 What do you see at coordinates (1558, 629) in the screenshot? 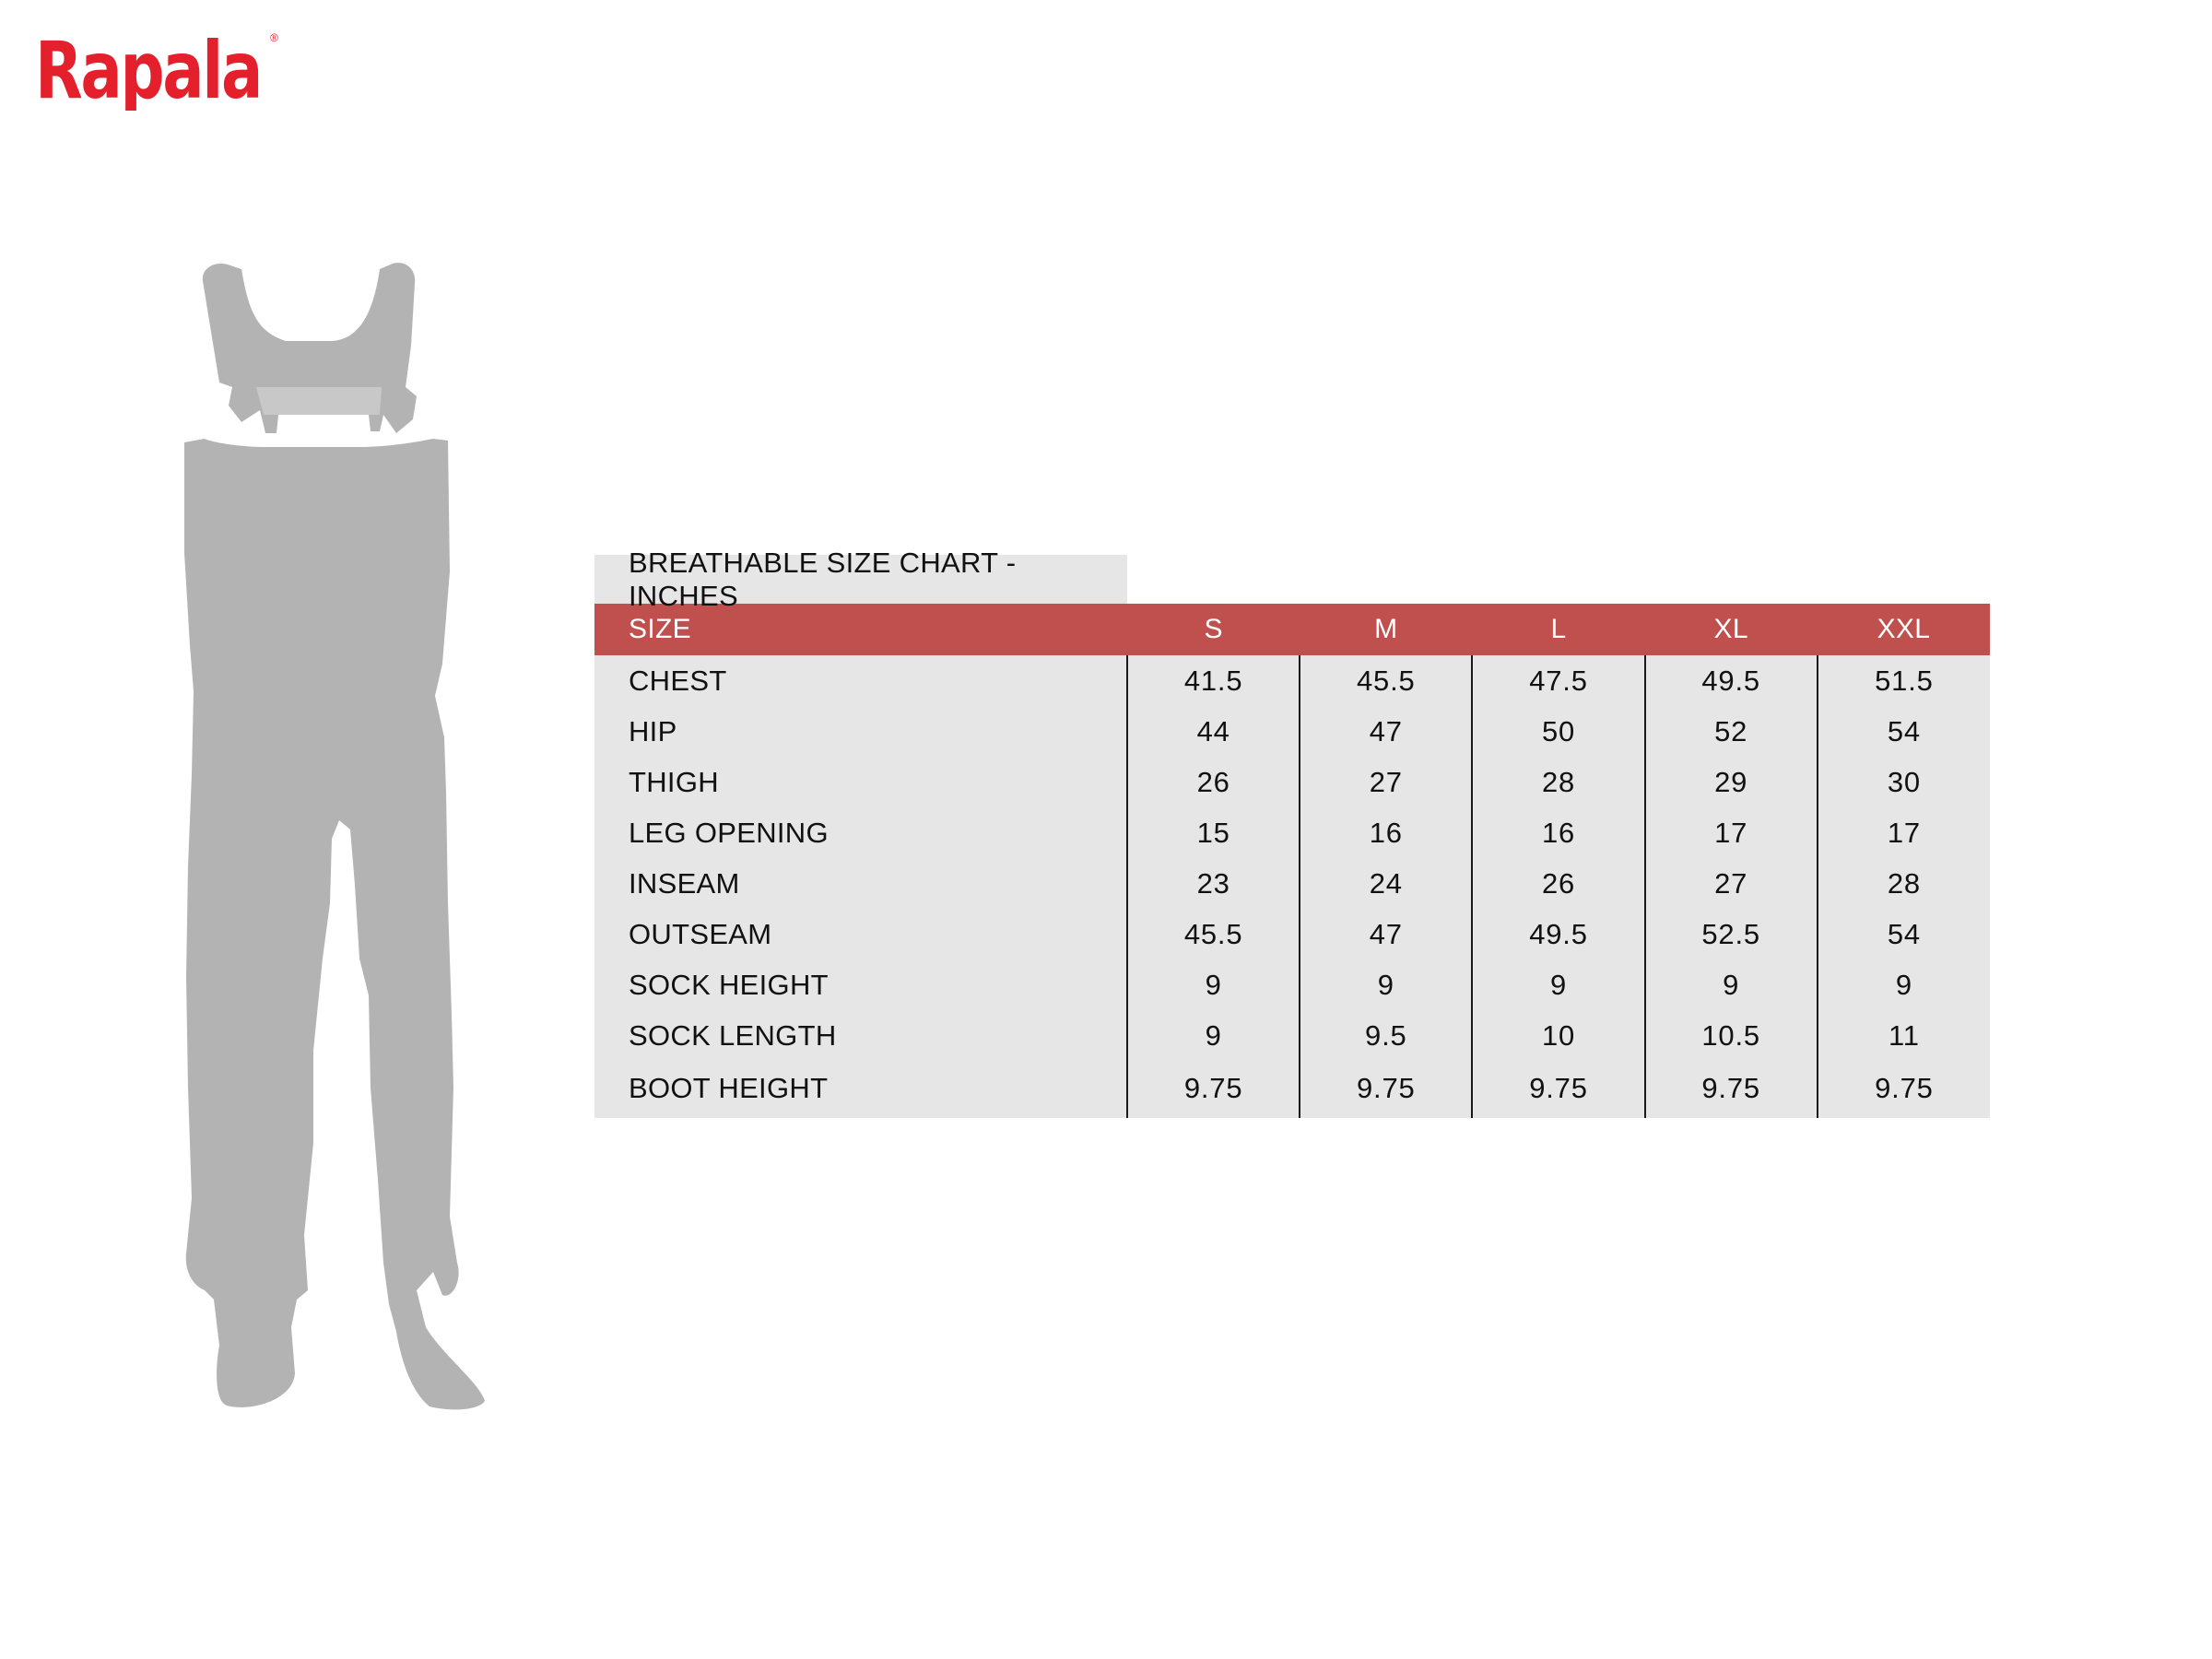
I see `header-size-l: L` at bounding box center [1558, 629].